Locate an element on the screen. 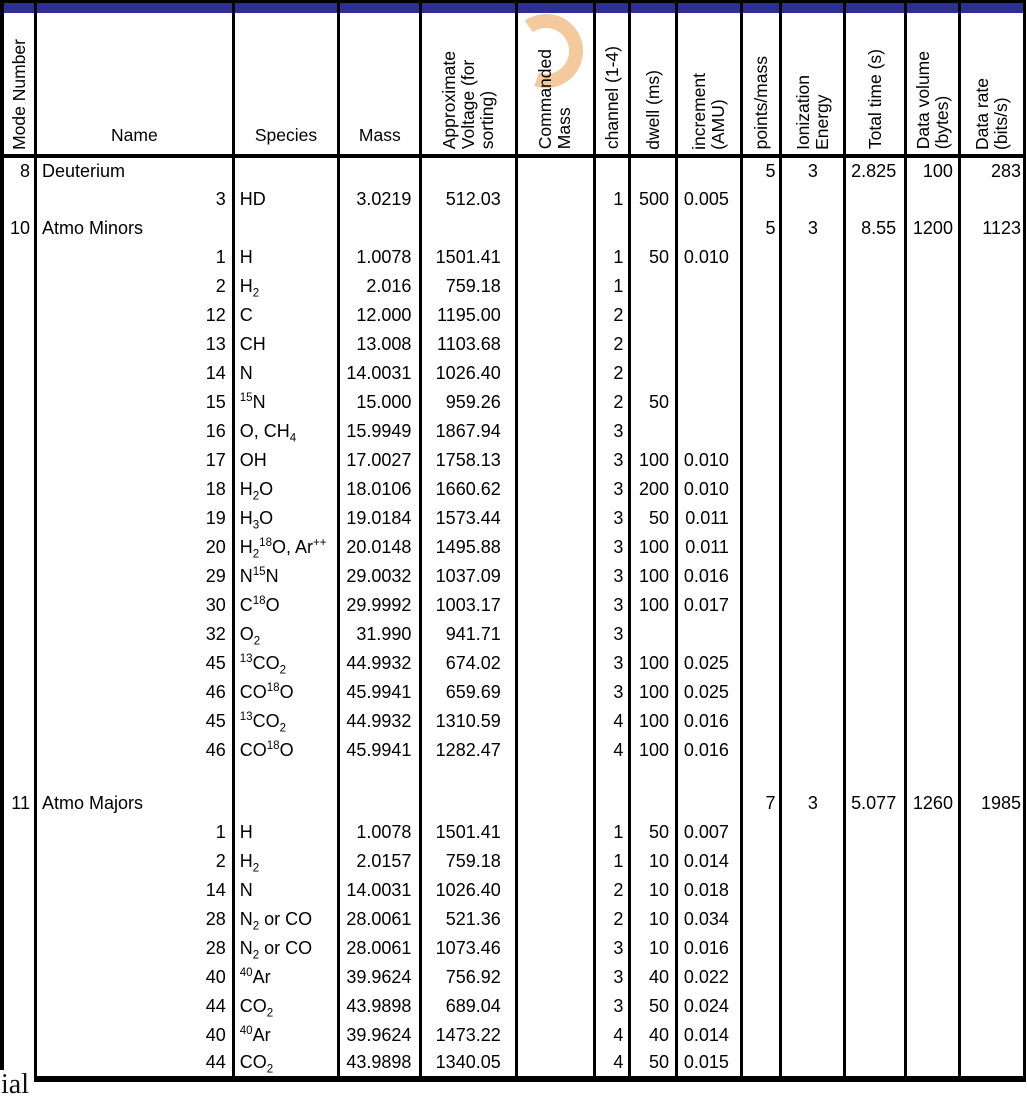 Image resolution: width=1027 pixels, height=1112 pixels. cell-volt: 759.18 is located at coordinates (468, 286).